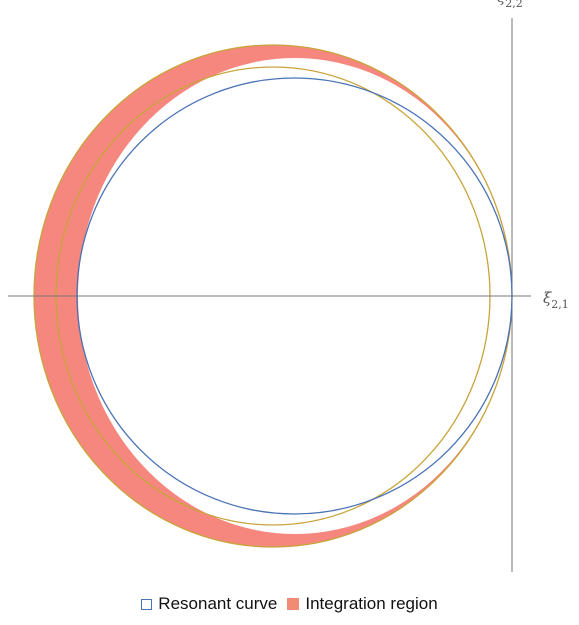  What do you see at coordinates (218, 603) in the screenshot?
I see `legend-label-resonant-curve: Resonant curve` at bounding box center [218, 603].